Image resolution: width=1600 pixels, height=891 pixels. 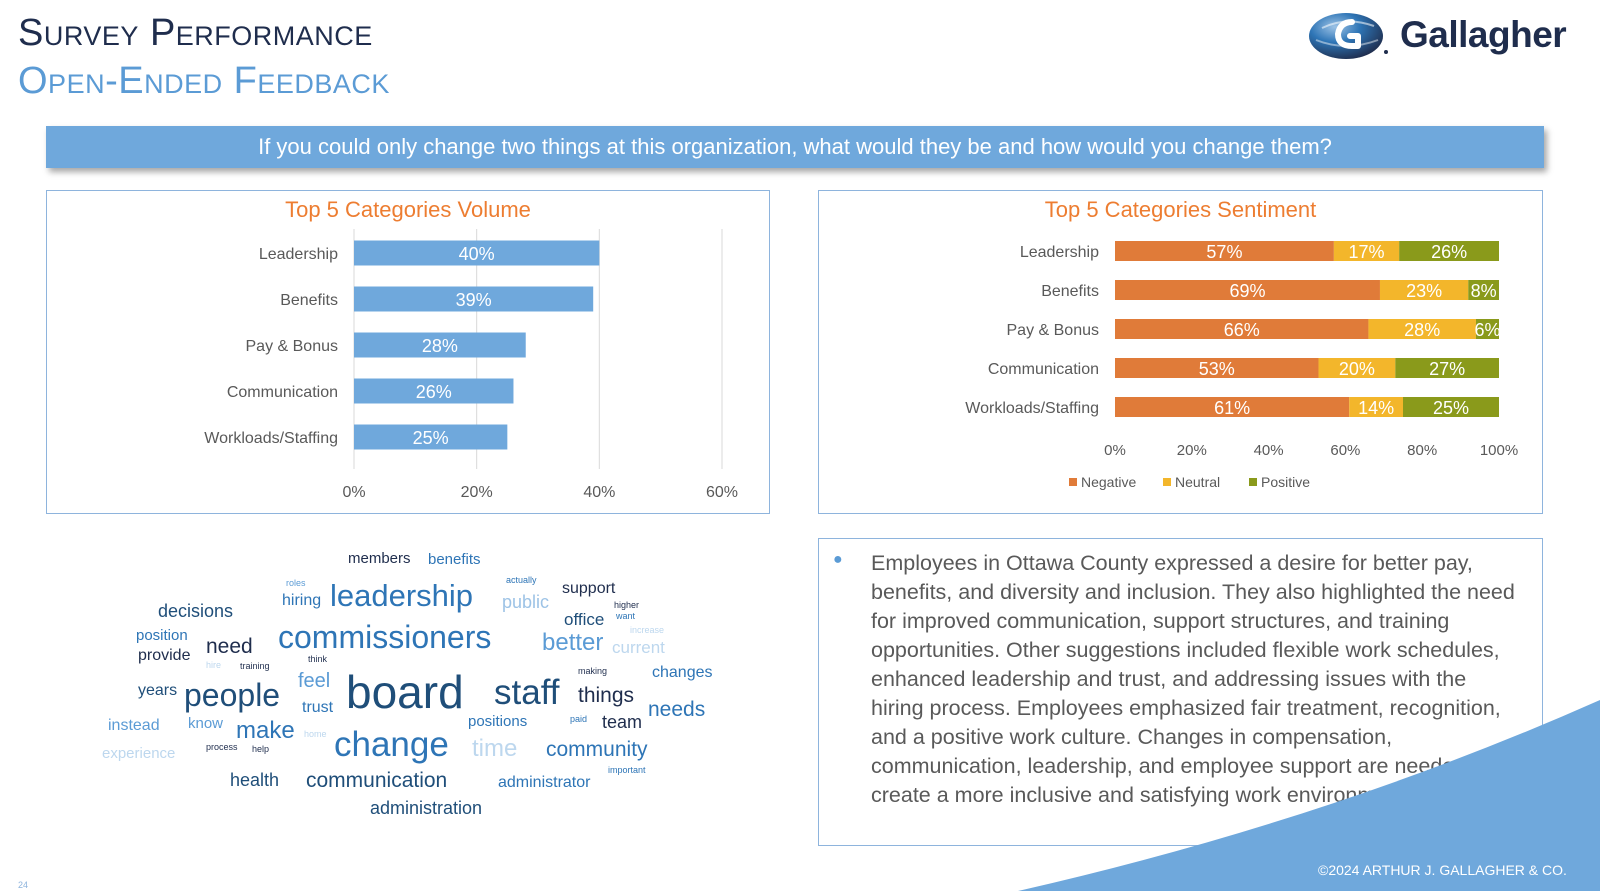 I want to click on sentiment-data-label: 61%, so click(x=1232, y=408).